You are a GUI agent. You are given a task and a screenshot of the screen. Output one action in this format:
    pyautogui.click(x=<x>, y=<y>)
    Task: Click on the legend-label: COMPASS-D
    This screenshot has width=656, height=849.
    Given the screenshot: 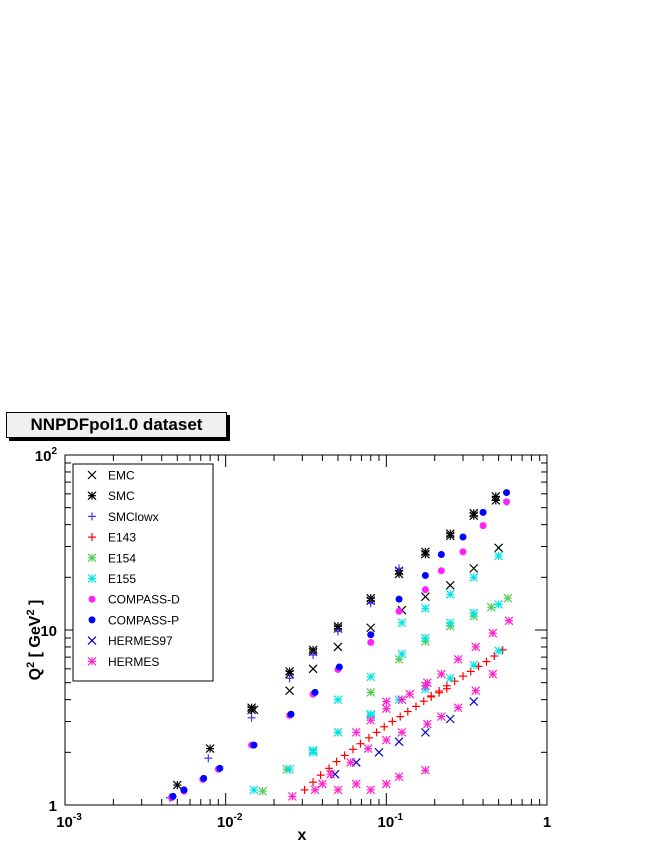 What is the action you would take?
    pyautogui.click(x=144, y=600)
    